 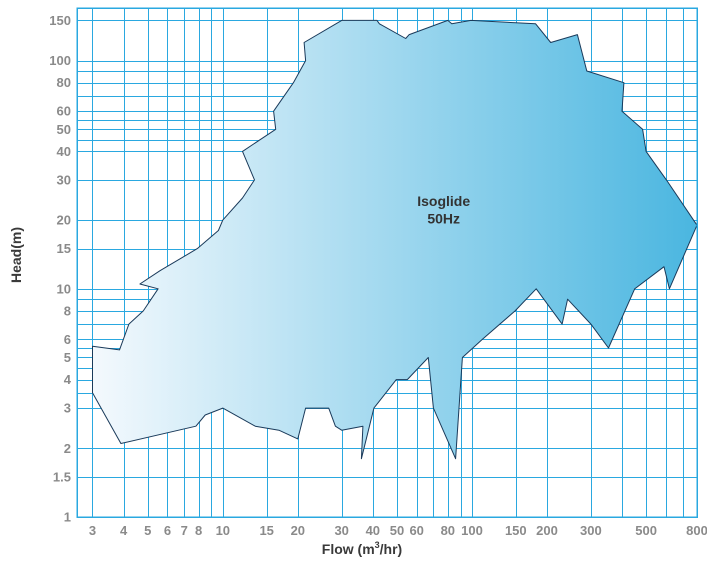 I want to click on y-tick-label: 50, so click(x=64, y=129).